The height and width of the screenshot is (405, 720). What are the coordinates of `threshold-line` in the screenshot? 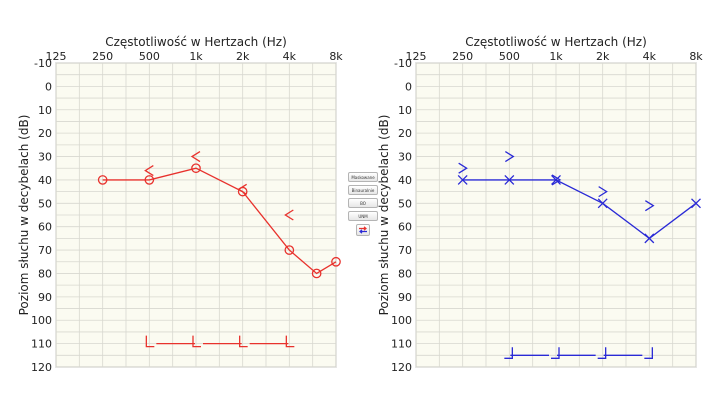 It's located at (579, 209).